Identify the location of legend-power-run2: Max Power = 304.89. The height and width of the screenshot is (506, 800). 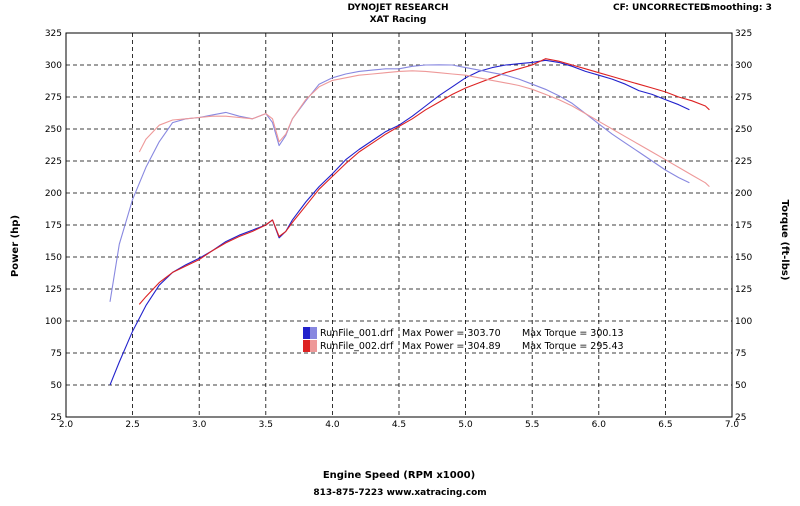
(451, 346).